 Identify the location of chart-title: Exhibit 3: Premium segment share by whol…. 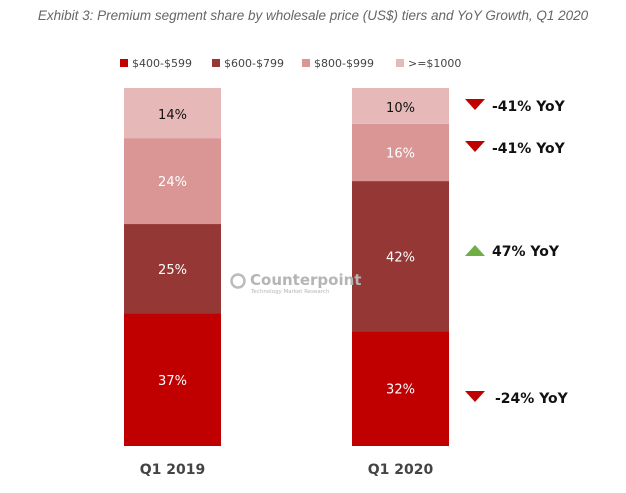
(313, 15).